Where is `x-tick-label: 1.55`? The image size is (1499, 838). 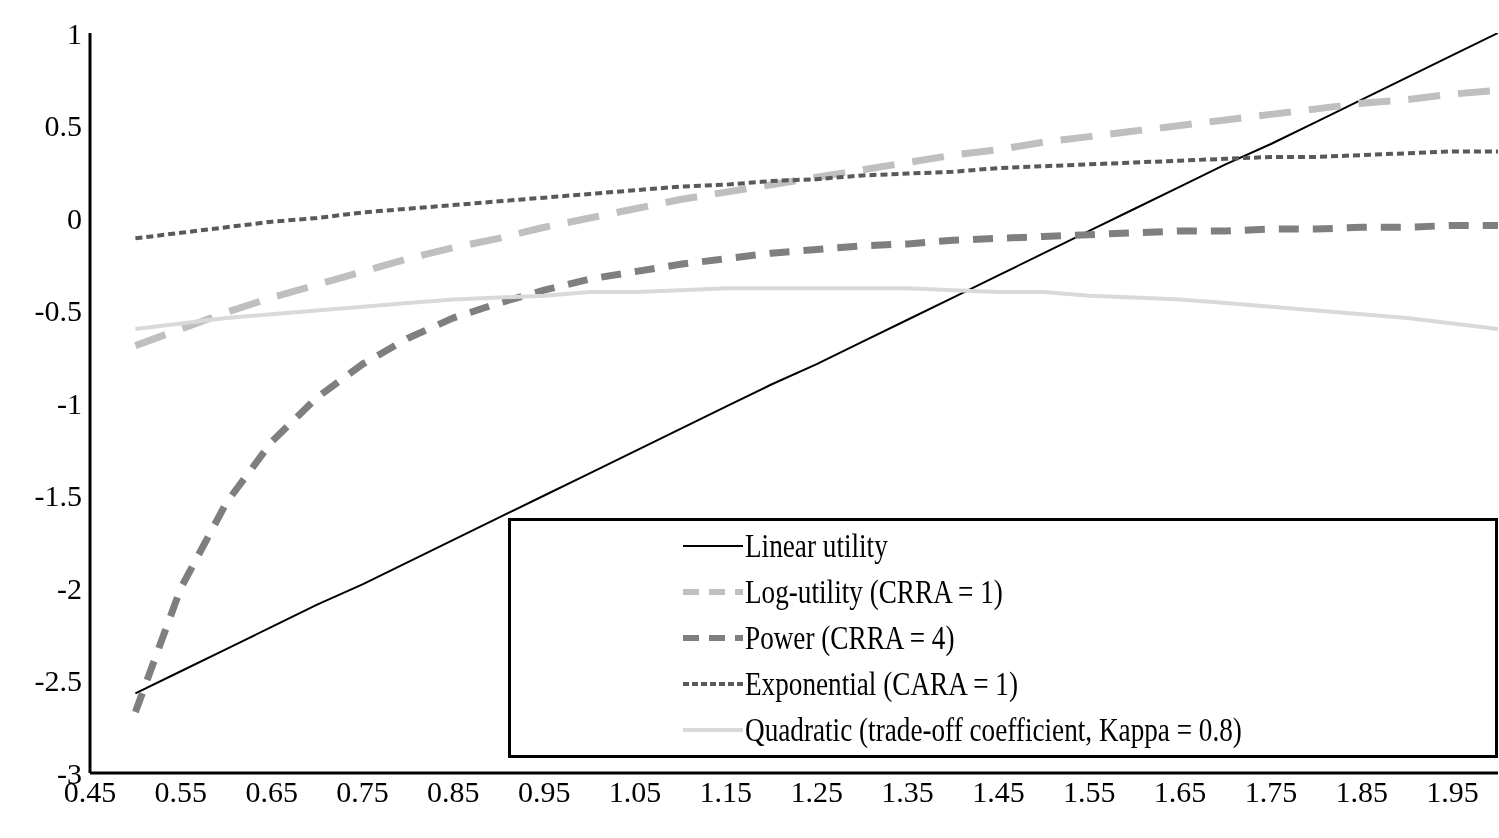
x-tick-label: 1.55 is located at coordinates (1089, 792).